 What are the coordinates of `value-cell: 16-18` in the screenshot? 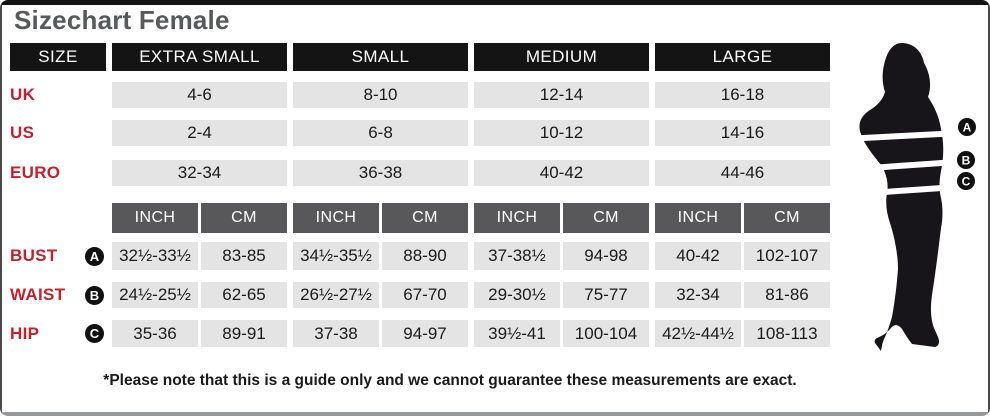 It's located at (742, 95).